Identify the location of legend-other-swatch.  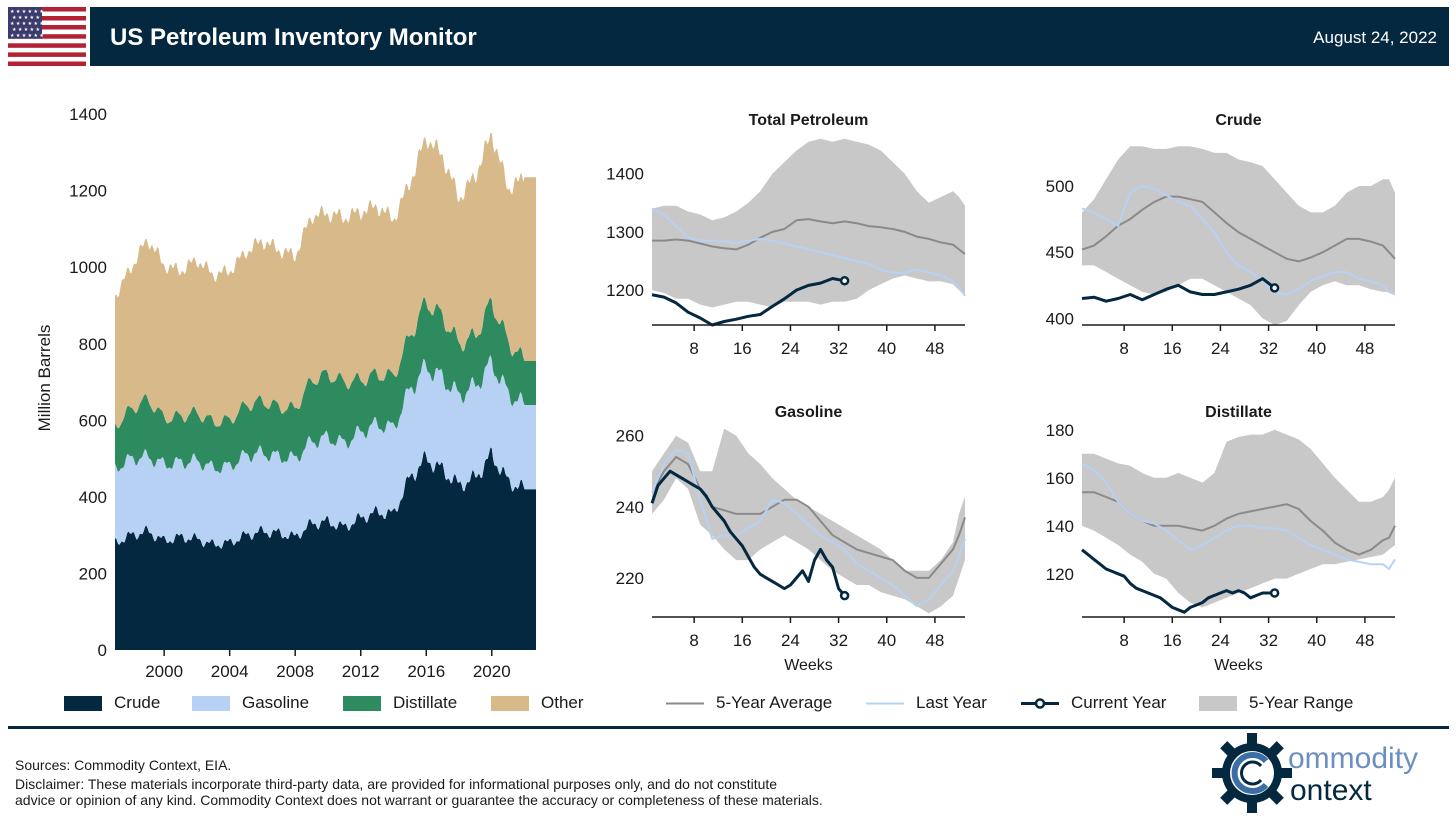
(510, 703).